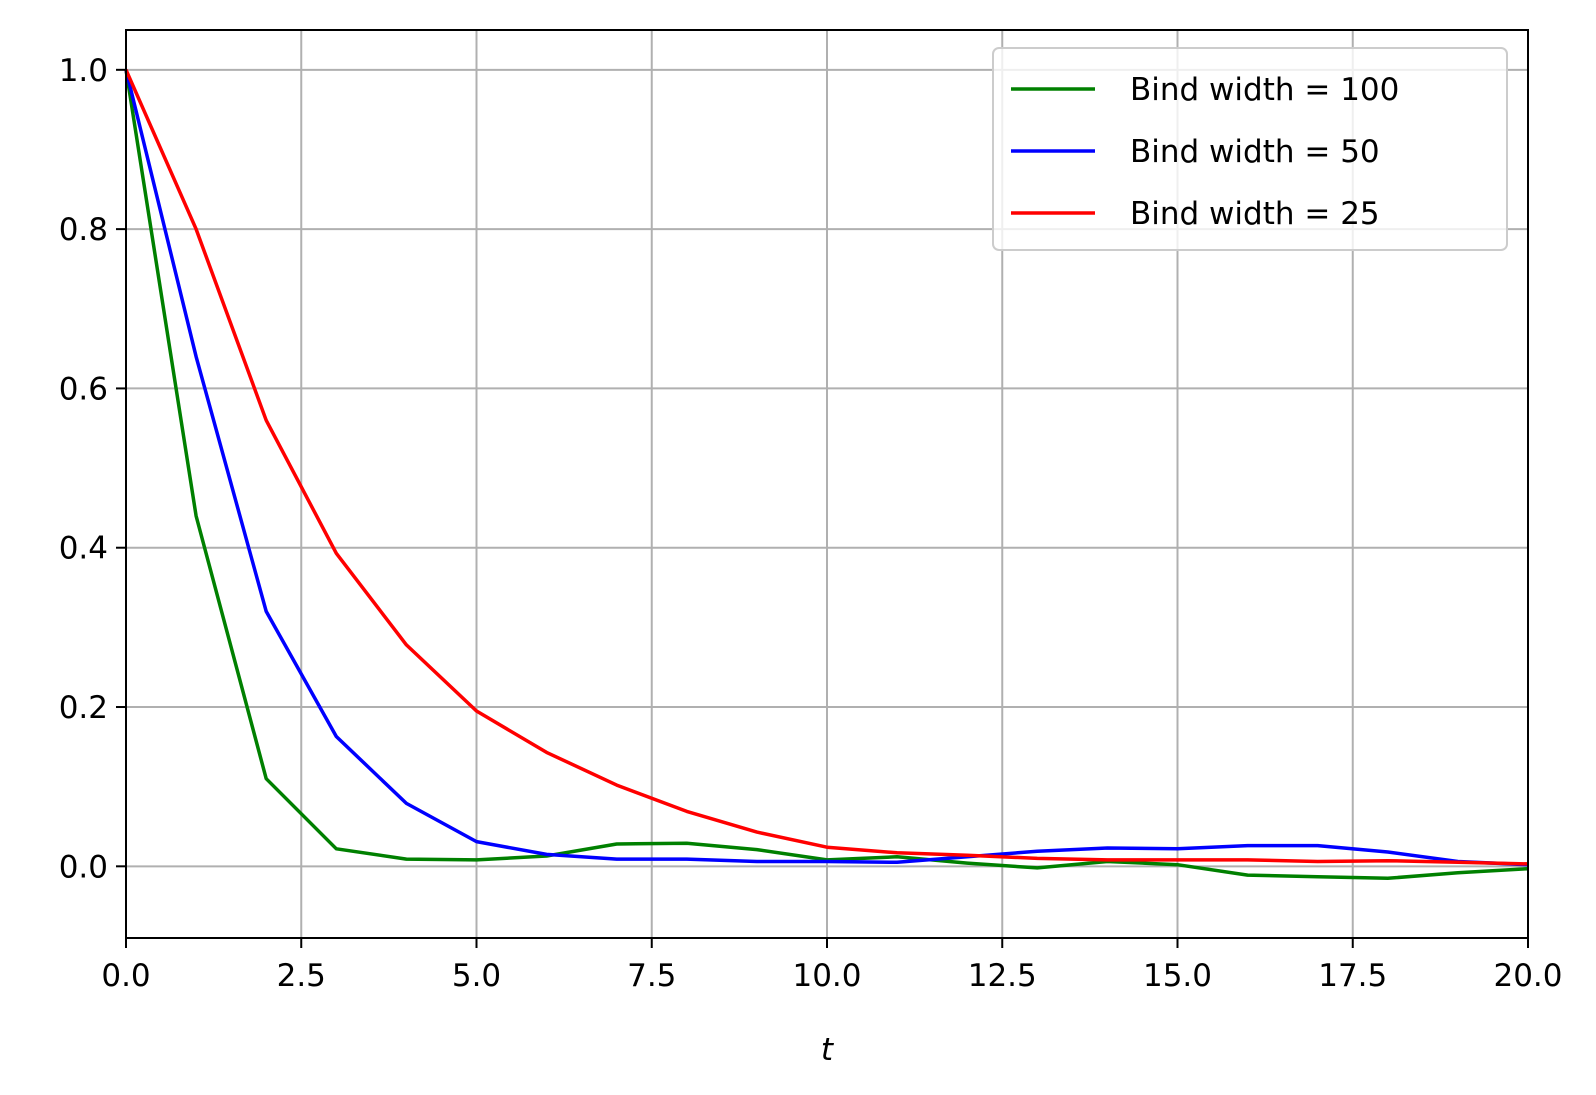  Describe the element at coordinates (83, 71) in the screenshot. I see `y-tick-label: 1.0` at that location.